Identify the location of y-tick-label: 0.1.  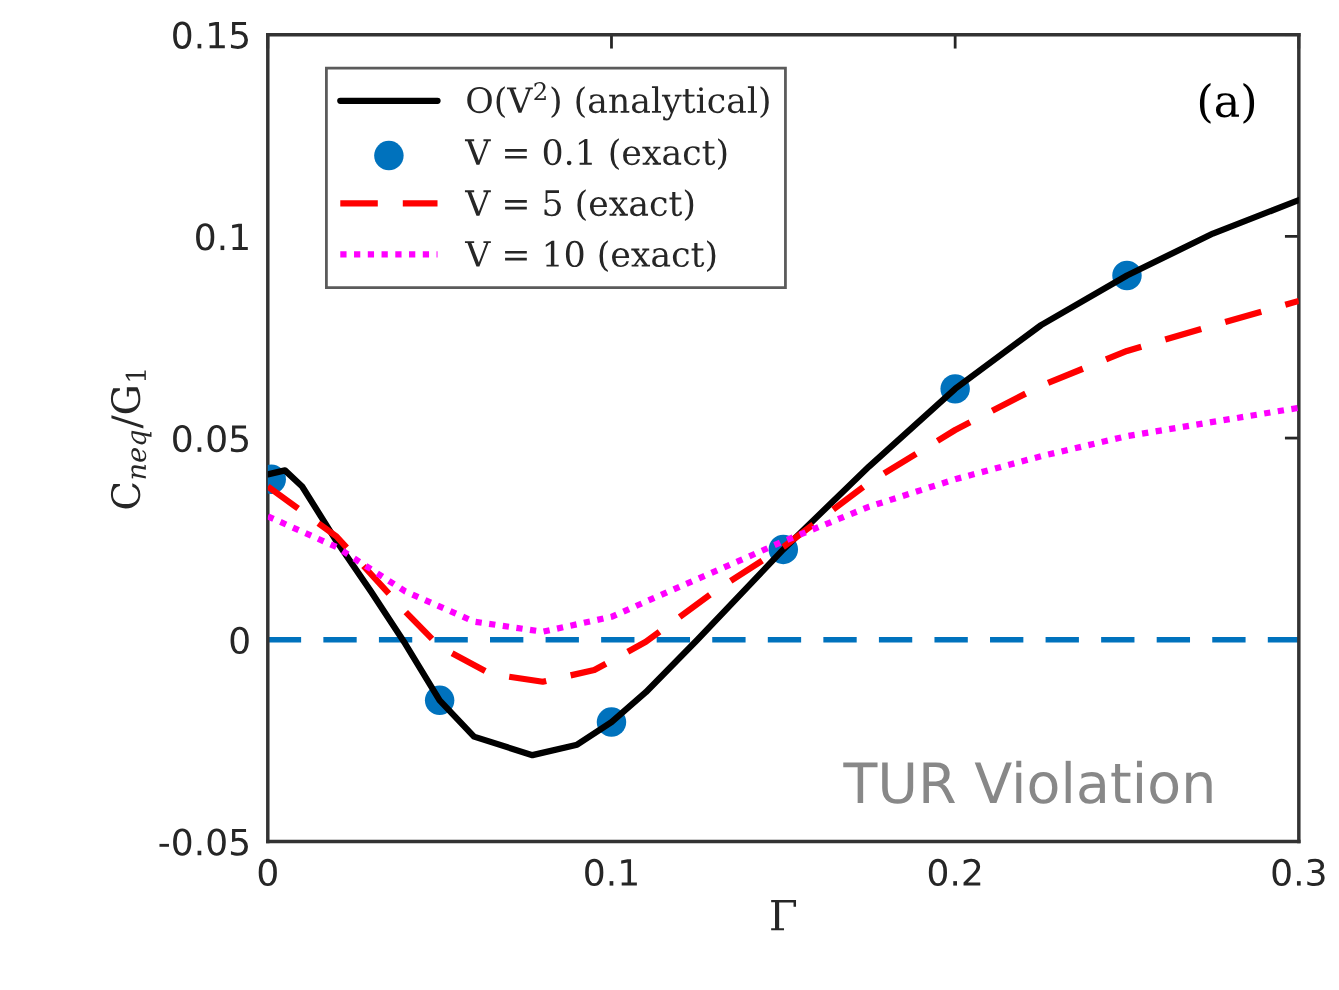
(222, 237).